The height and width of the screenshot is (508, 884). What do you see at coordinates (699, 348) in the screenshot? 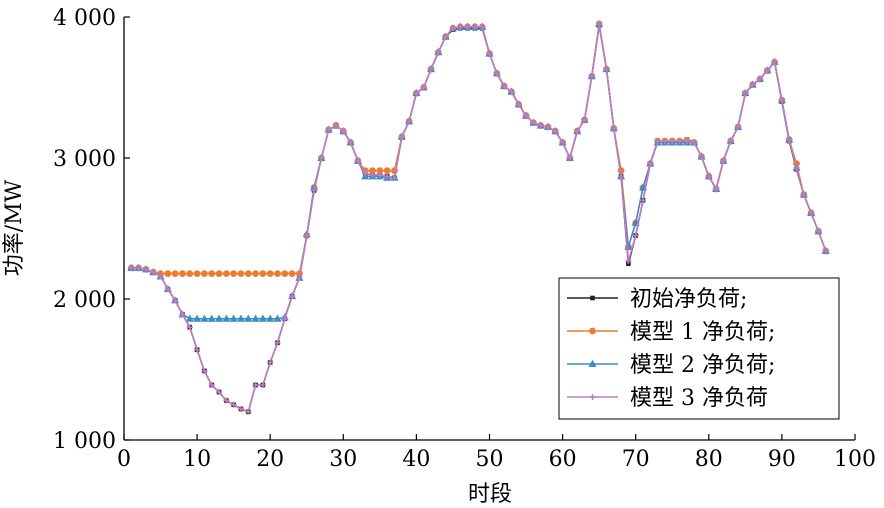
I see `legend-box` at bounding box center [699, 348].